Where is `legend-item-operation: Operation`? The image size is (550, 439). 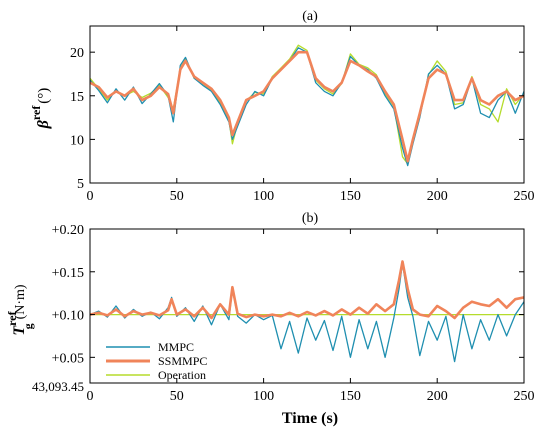
legend-item-operation: Operation is located at coordinates (156, 375).